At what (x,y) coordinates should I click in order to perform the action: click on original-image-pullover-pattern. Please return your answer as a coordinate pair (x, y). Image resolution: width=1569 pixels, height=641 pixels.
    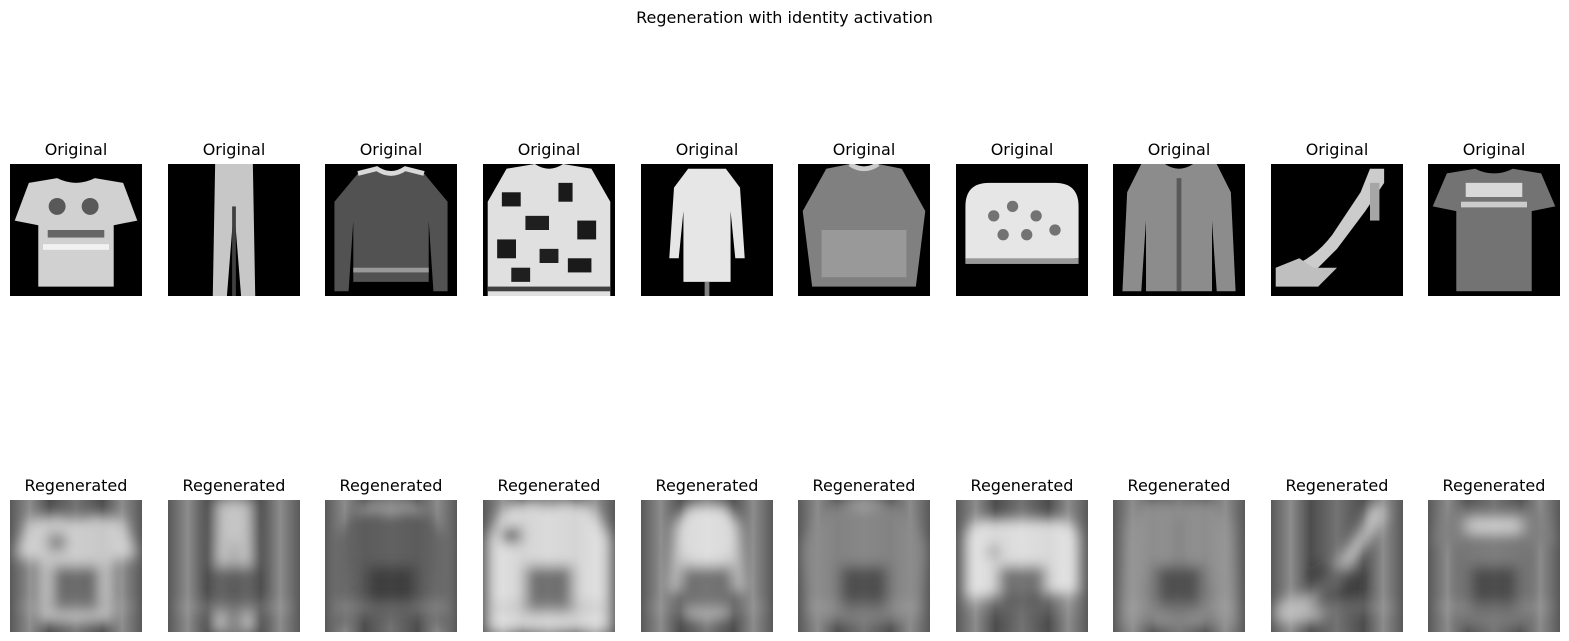
    Looking at the image, I should click on (549, 230).